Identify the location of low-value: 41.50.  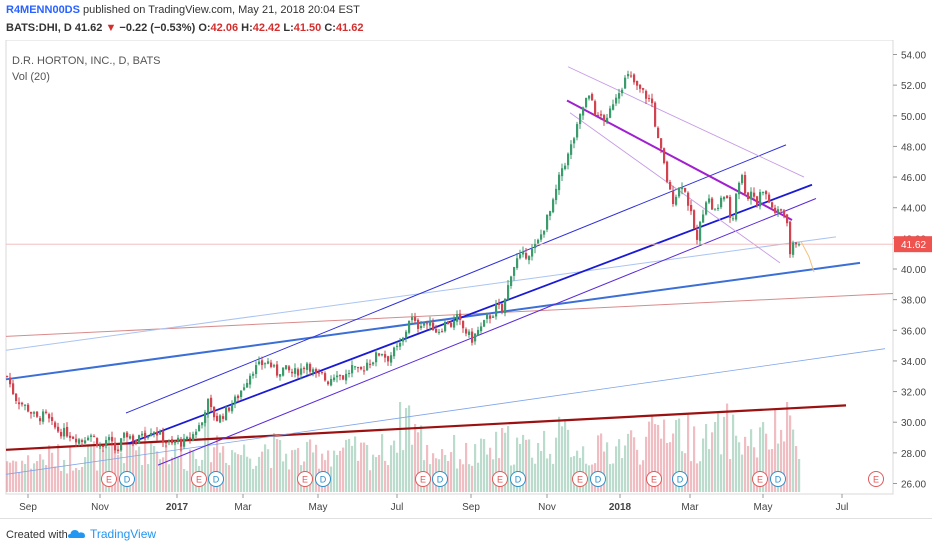
(307, 28).